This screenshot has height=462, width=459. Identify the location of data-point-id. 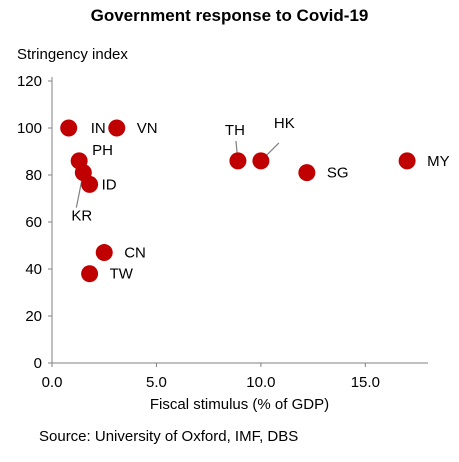
(90, 184).